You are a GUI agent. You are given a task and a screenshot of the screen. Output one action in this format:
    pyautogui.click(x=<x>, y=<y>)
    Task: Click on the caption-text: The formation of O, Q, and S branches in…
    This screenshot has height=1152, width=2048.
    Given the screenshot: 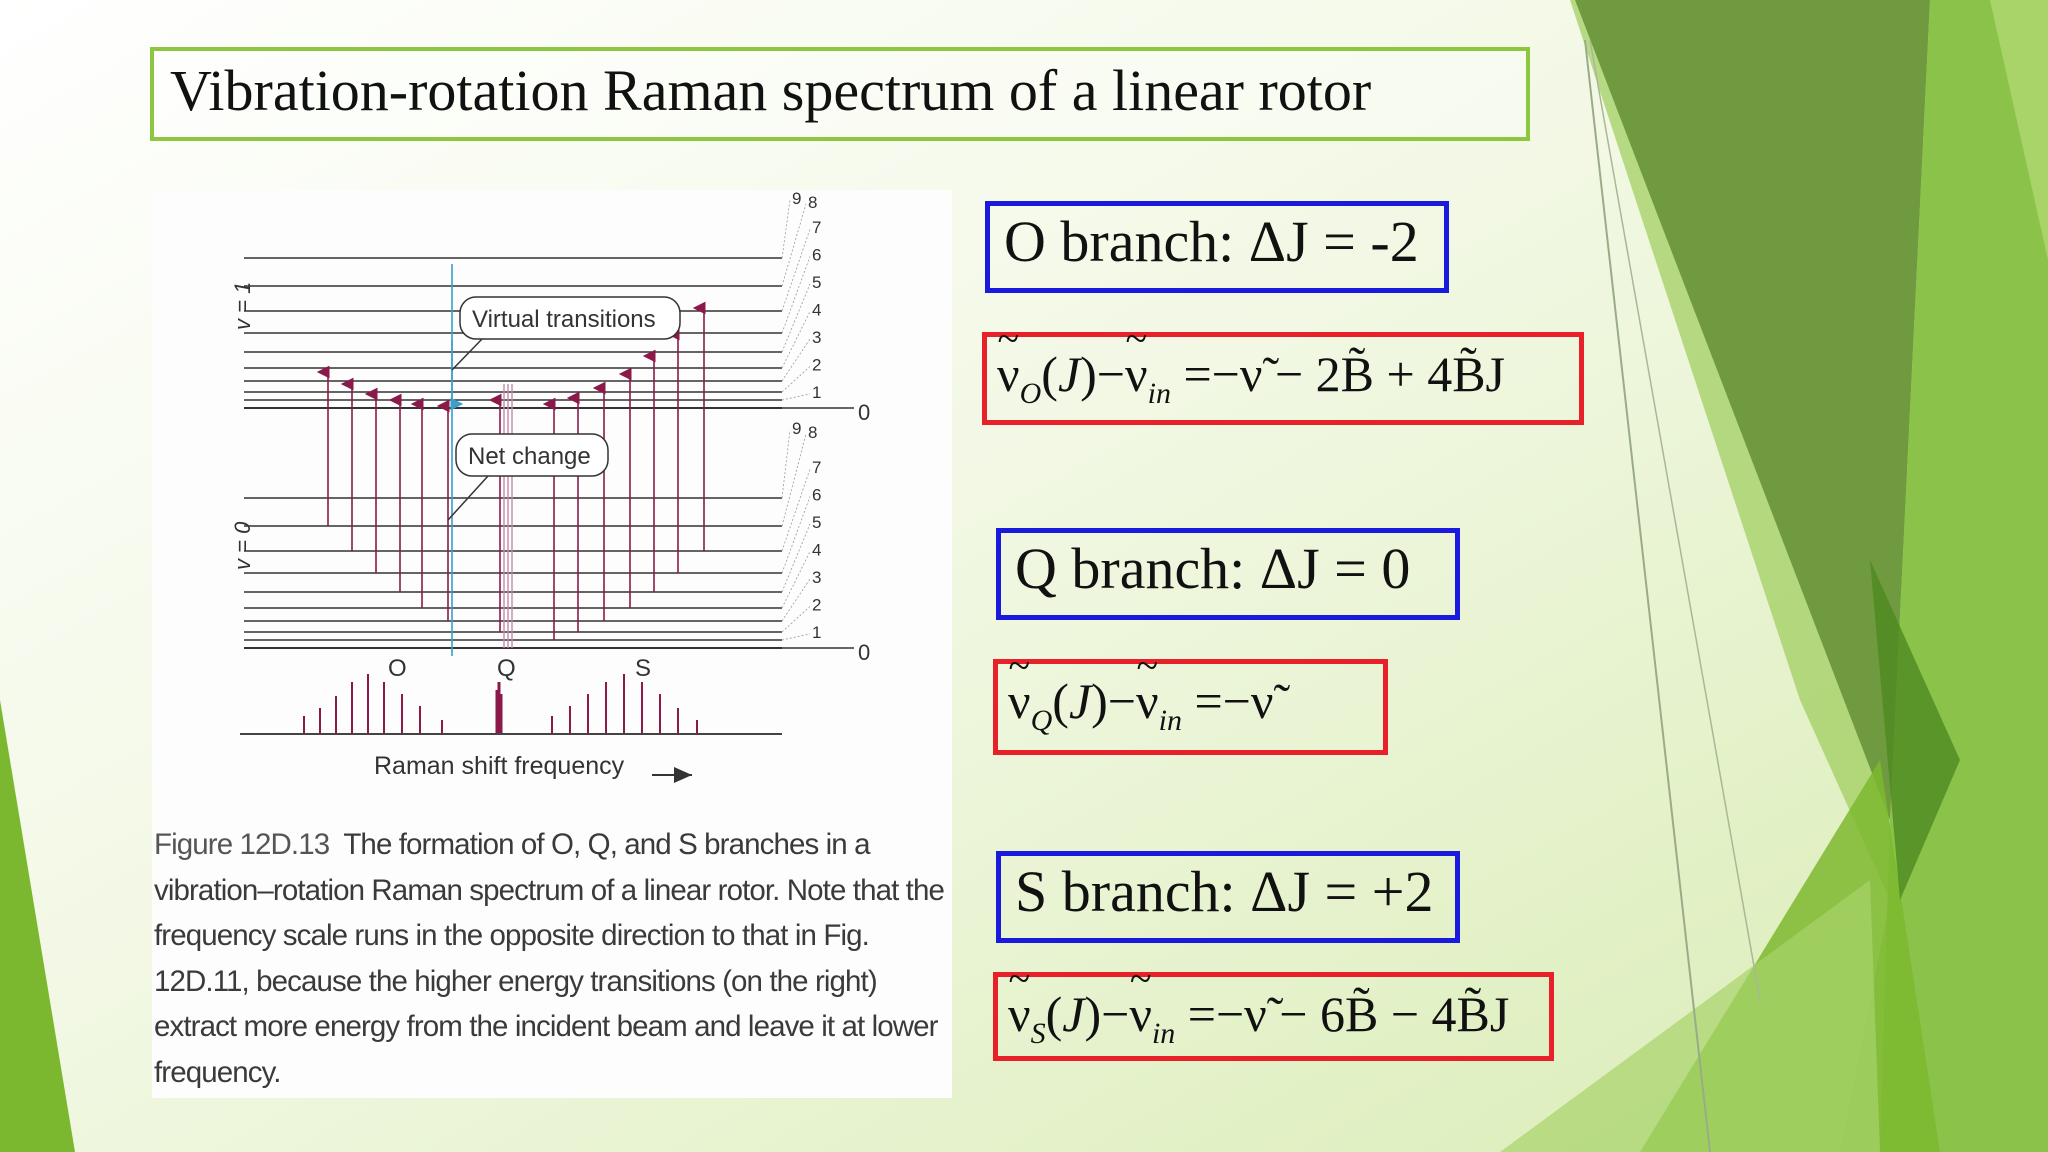 What is the action you would take?
    pyautogui.click(x=549, y=958)
    